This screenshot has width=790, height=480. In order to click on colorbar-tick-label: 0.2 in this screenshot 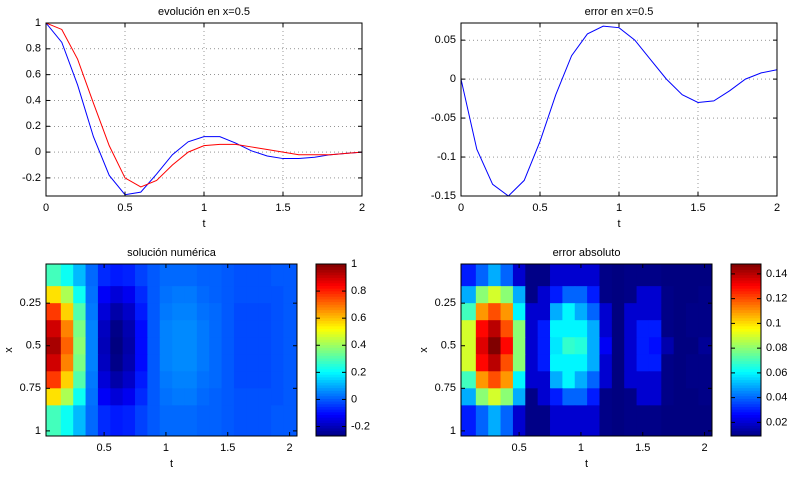, I will do `click(358, 372)`.